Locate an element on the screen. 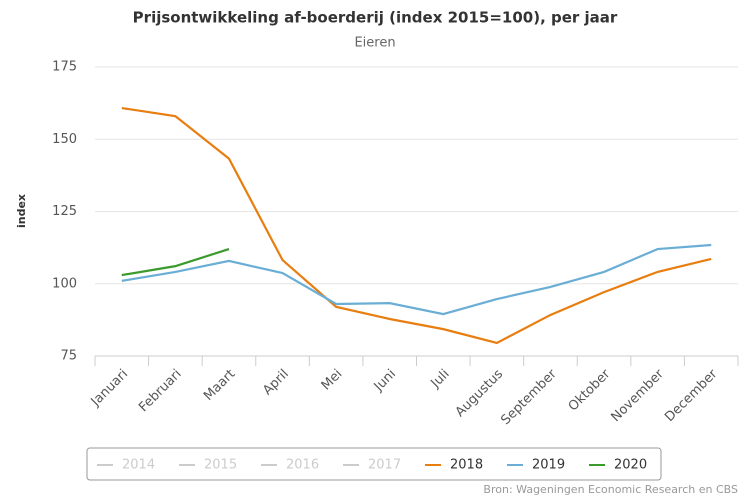 The width and height of the screenshot is (750, 500). x-tick-label: April is located at coordinates (276, 383).